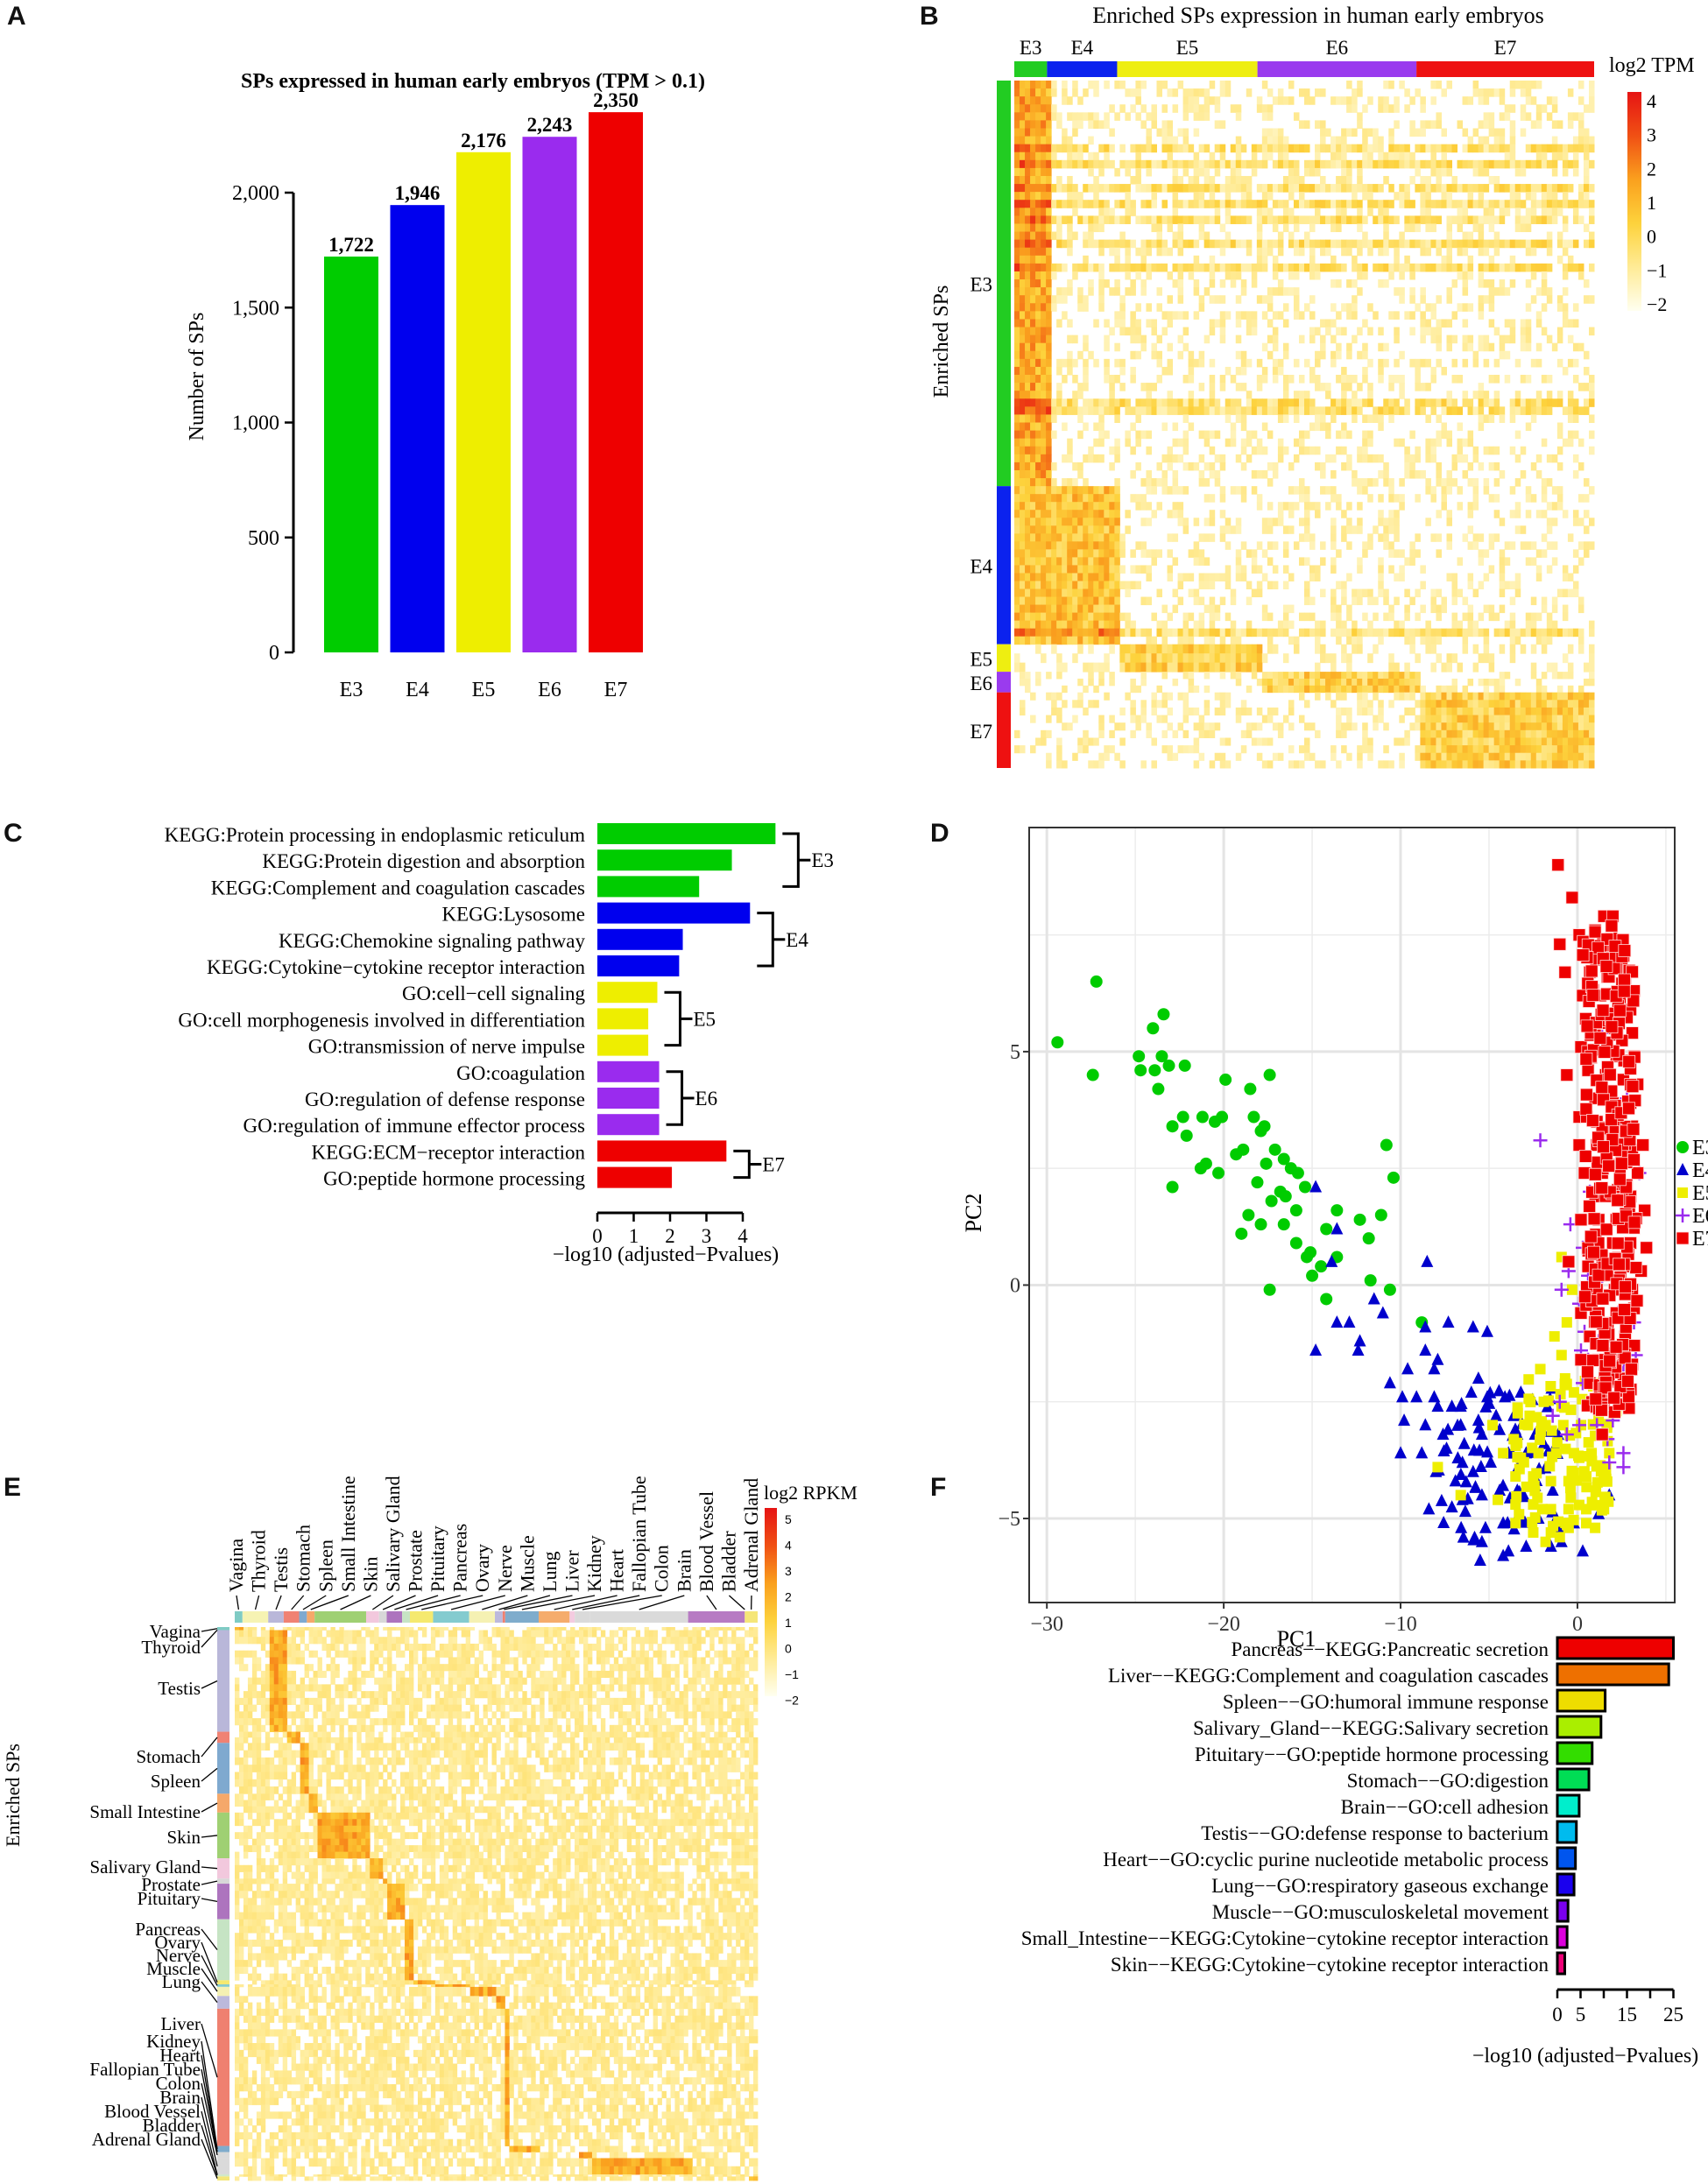 The image size is (1708, 2184). I want to click on point-circle, so click(1269, 1289).